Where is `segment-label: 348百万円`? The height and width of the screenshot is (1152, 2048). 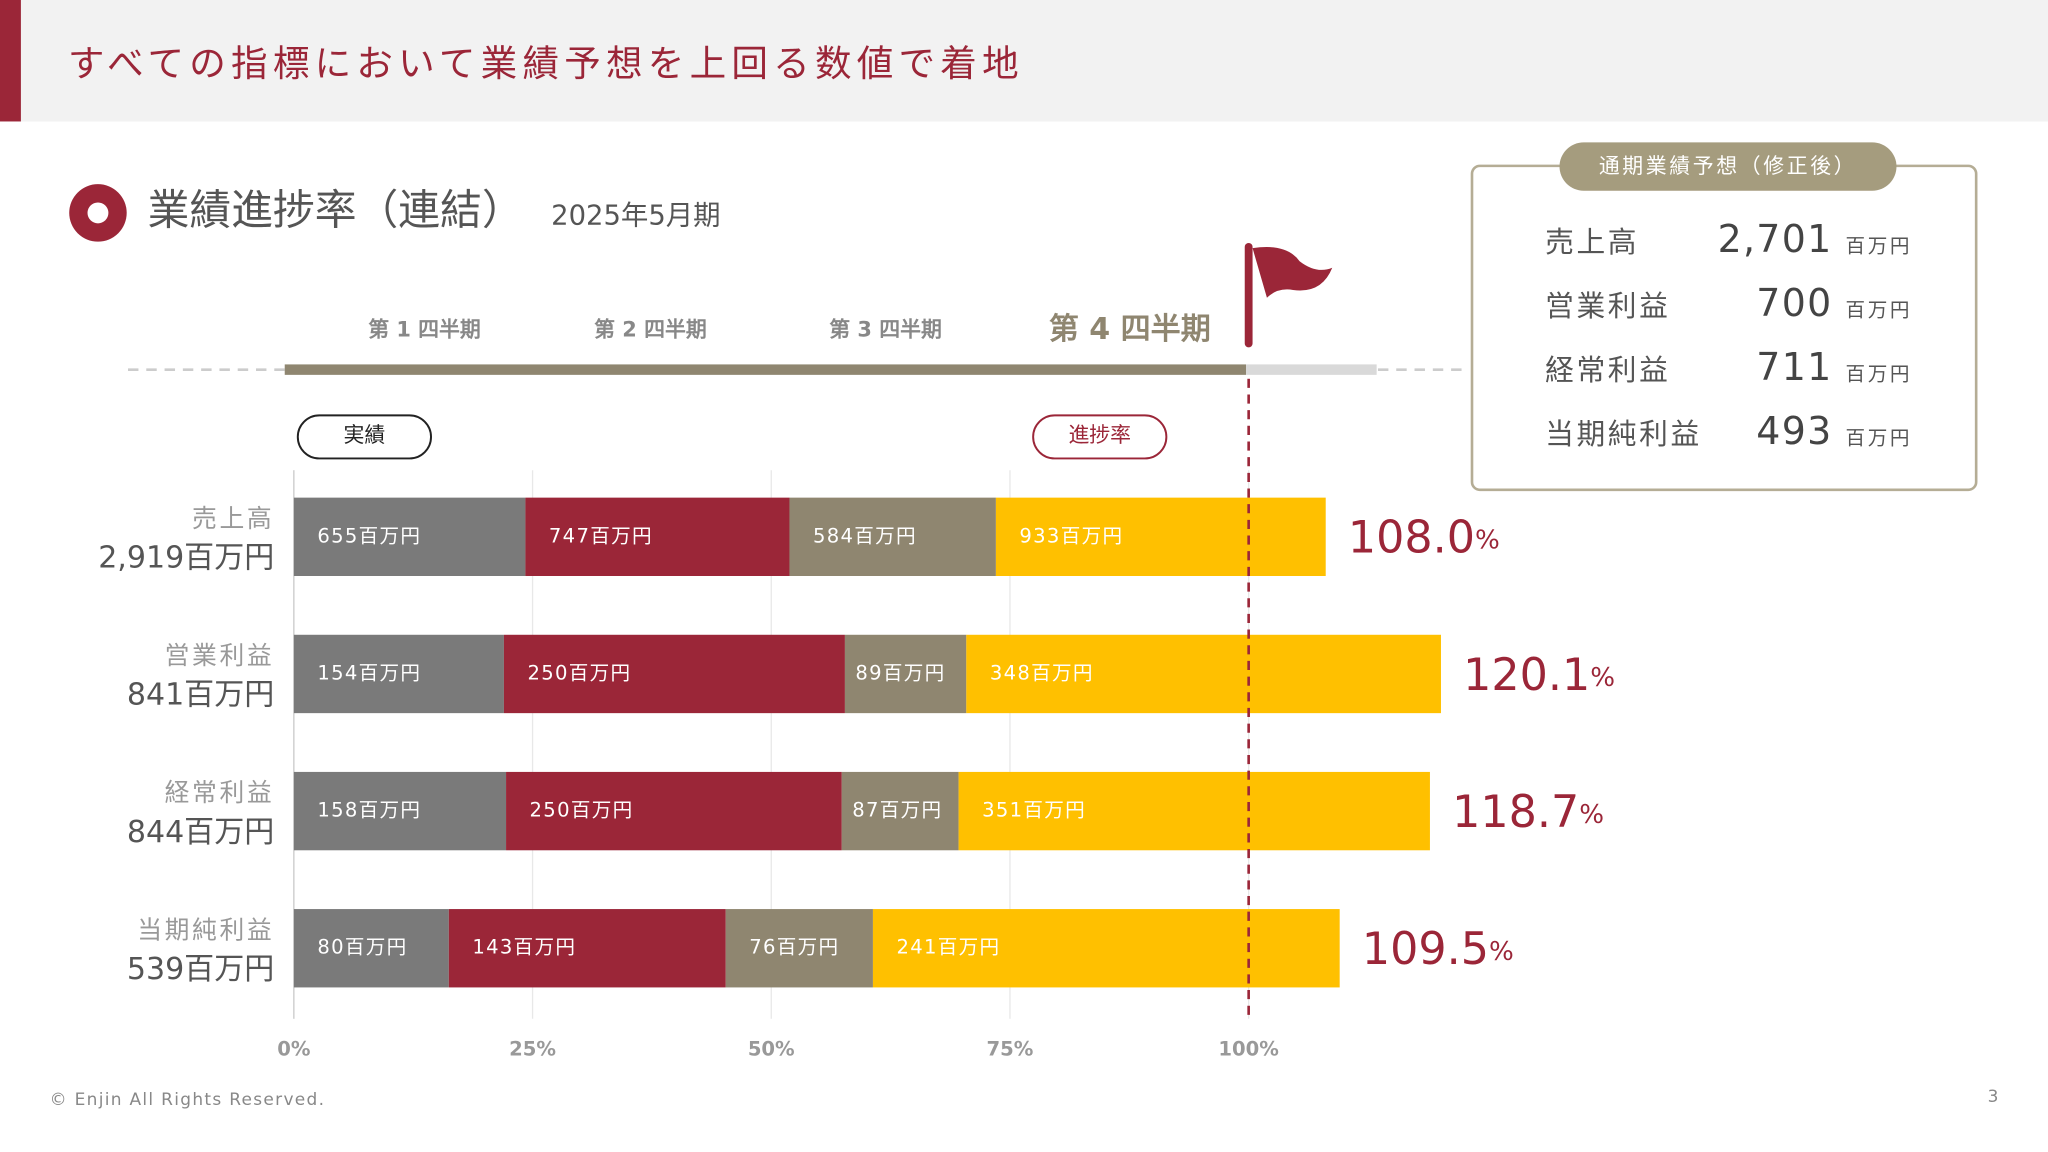
segment-label: 348百万円 is located at coordinates (1042, 672).